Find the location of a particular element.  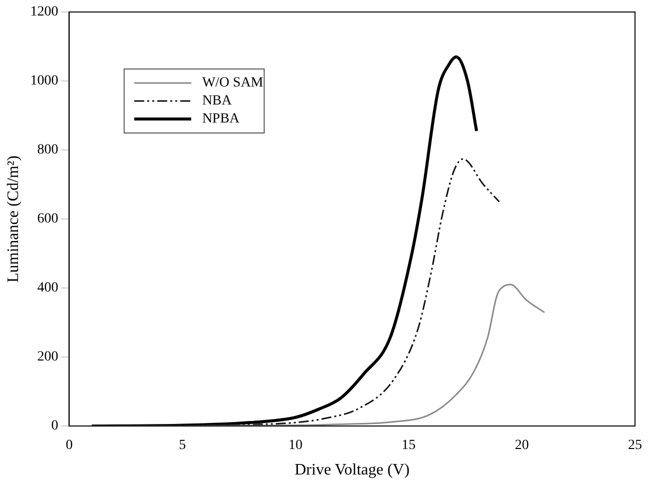

legend-label: NBA is located at coordinates (217, 101).